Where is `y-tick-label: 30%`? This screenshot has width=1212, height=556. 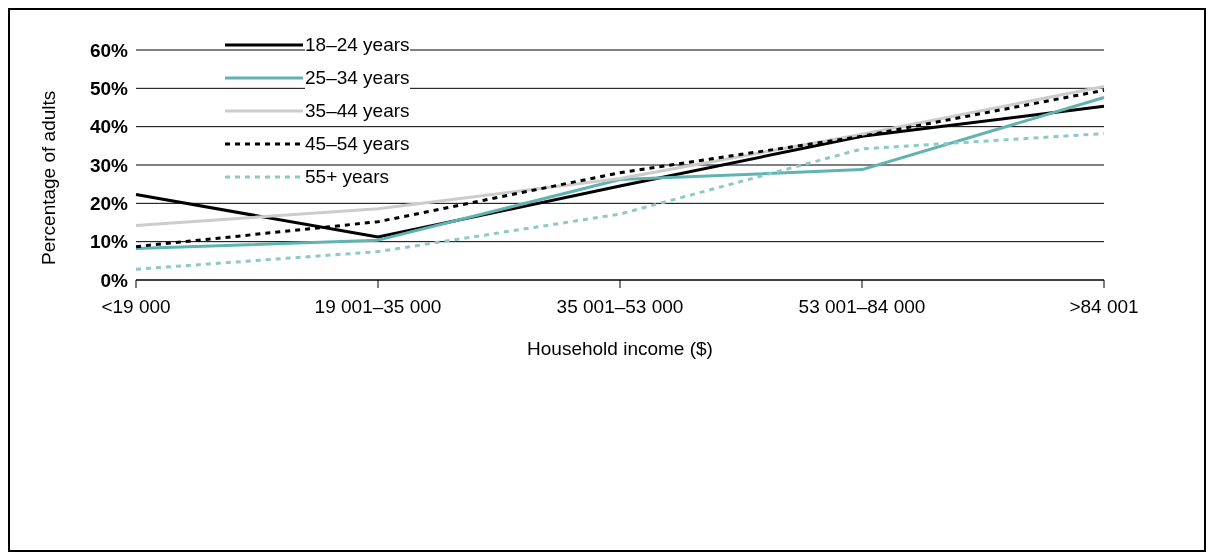
y-tick-label: 30% is located at coordinates (109, 165).